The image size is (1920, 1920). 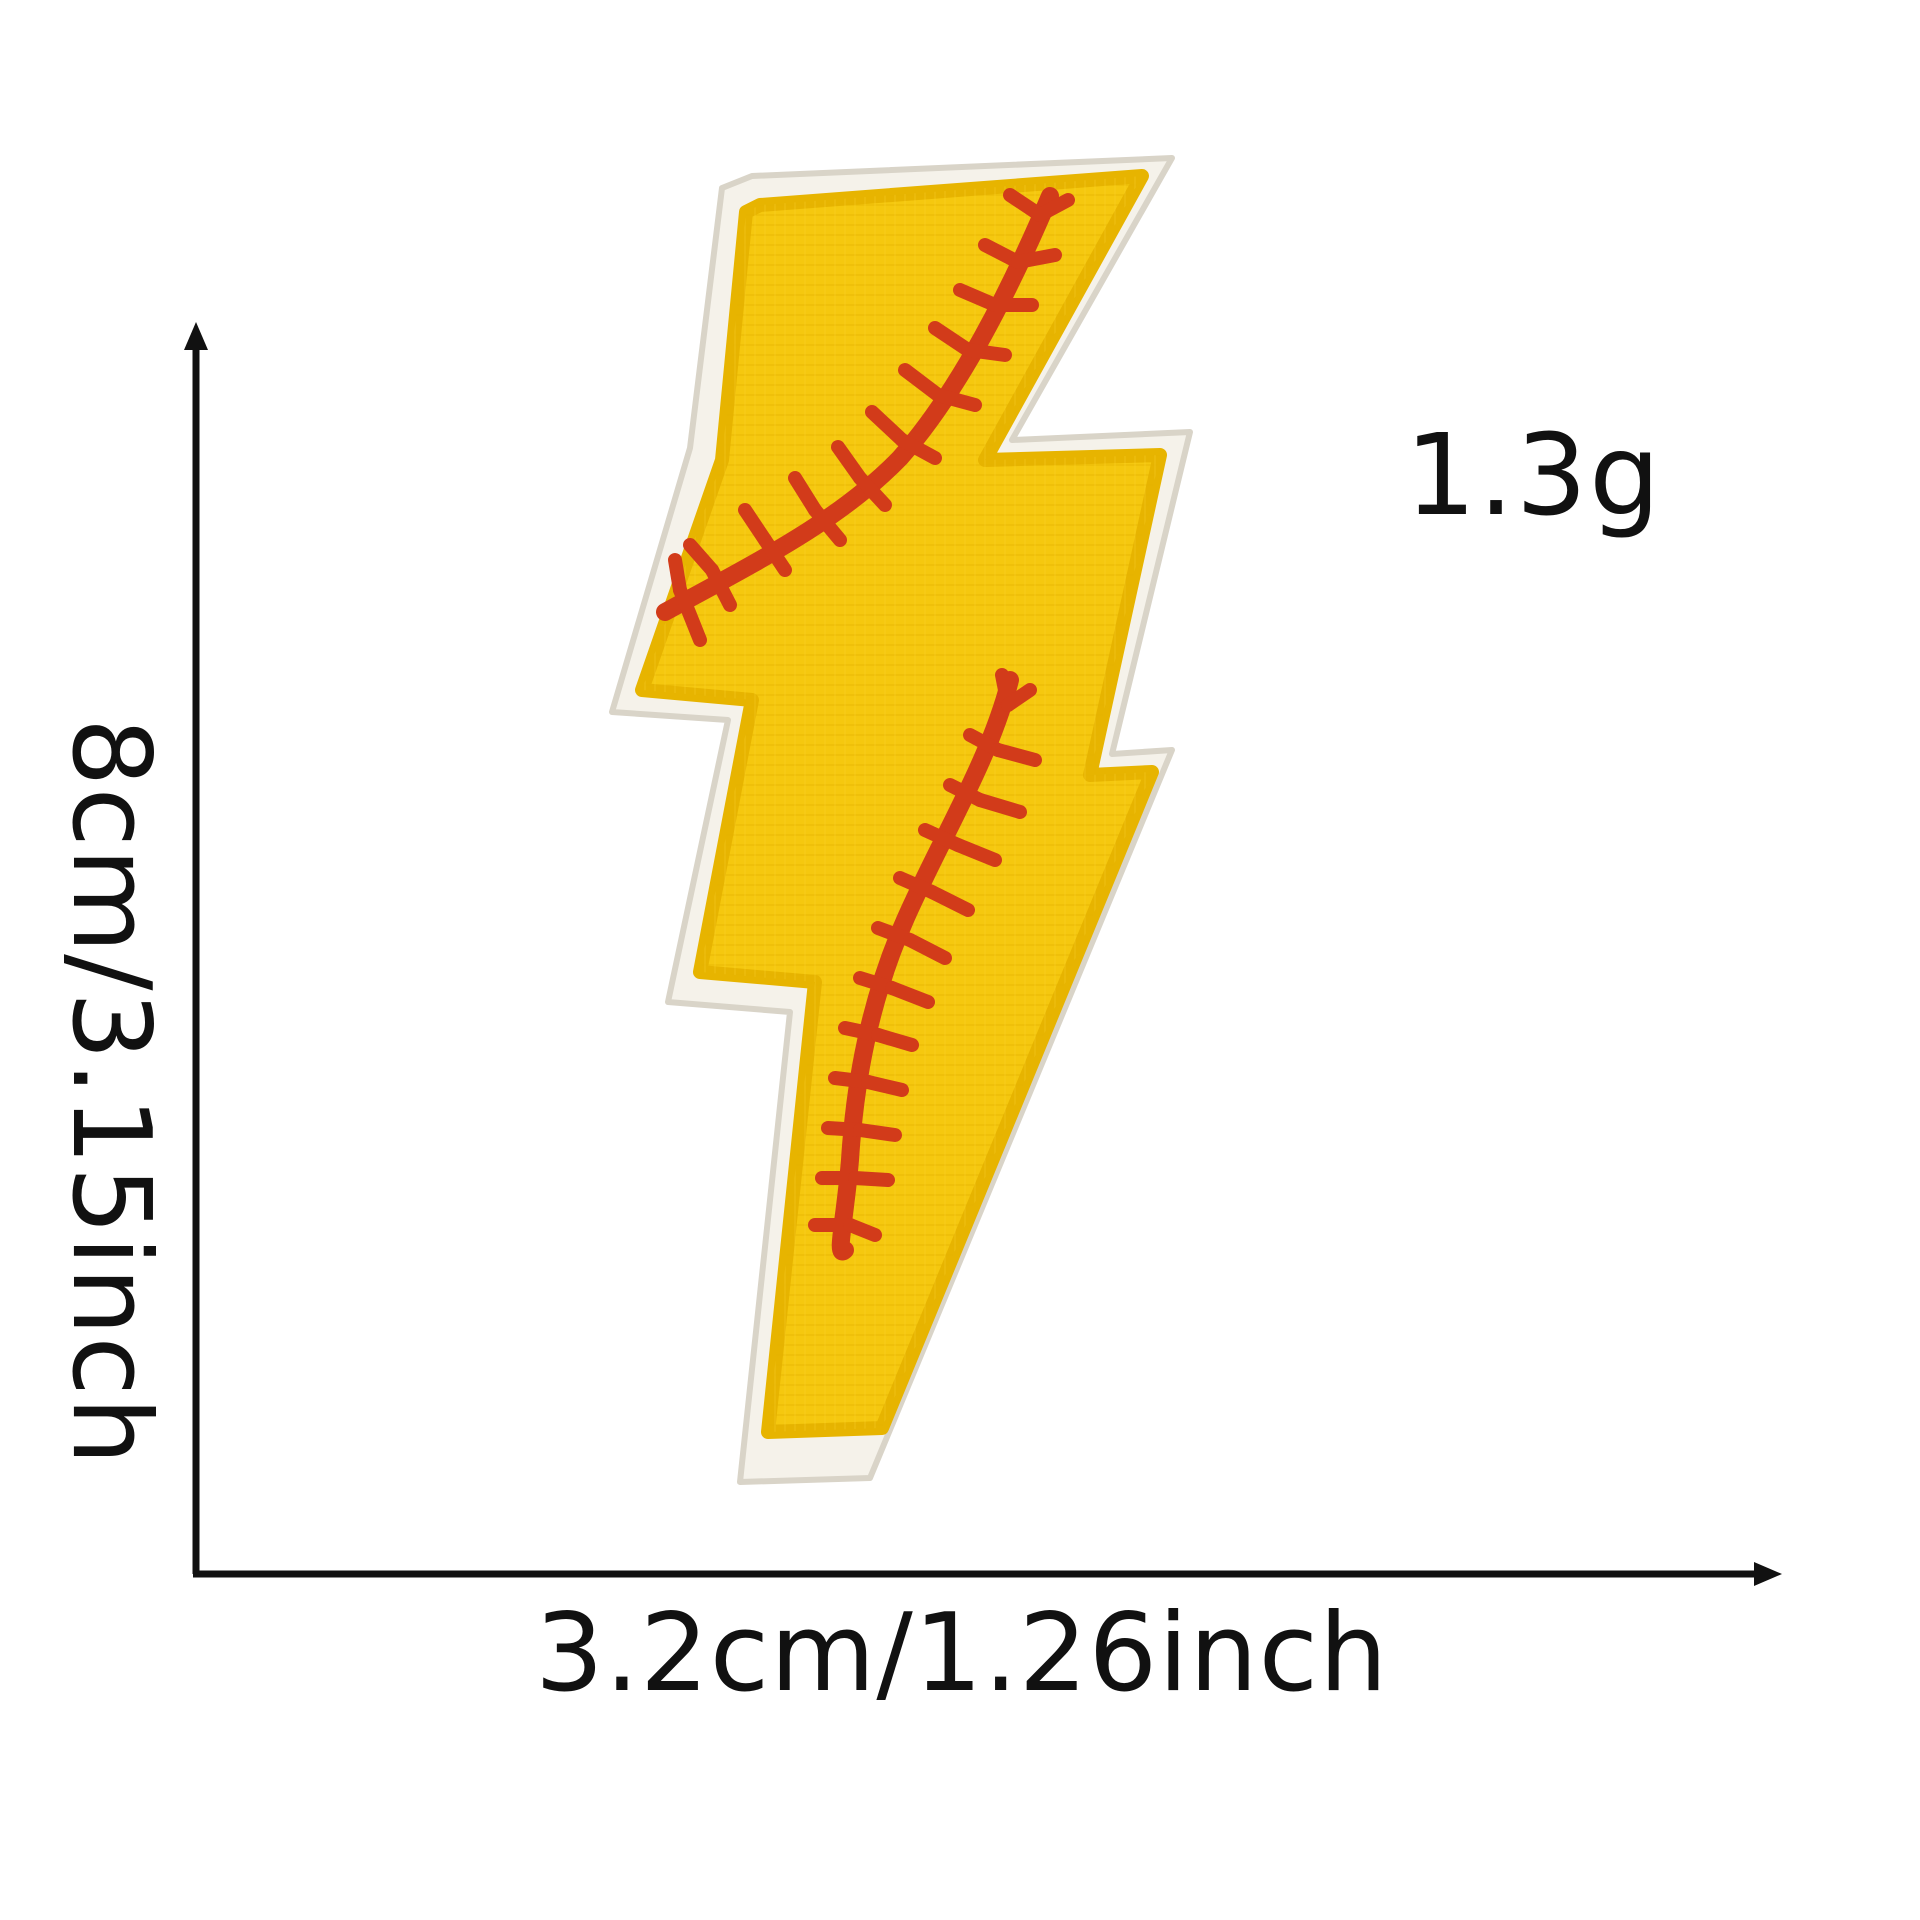 I want to click on width-label: 3.2cm/1.26inch, so click(x=962, y=1653).